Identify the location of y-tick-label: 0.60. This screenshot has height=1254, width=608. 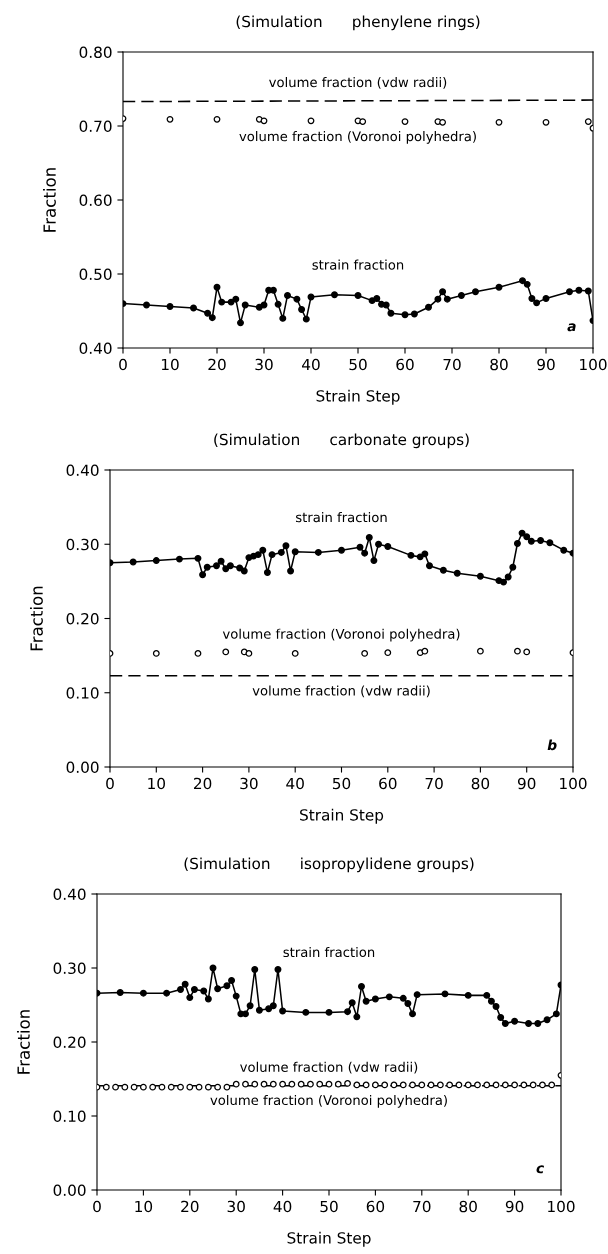
(95, 200).